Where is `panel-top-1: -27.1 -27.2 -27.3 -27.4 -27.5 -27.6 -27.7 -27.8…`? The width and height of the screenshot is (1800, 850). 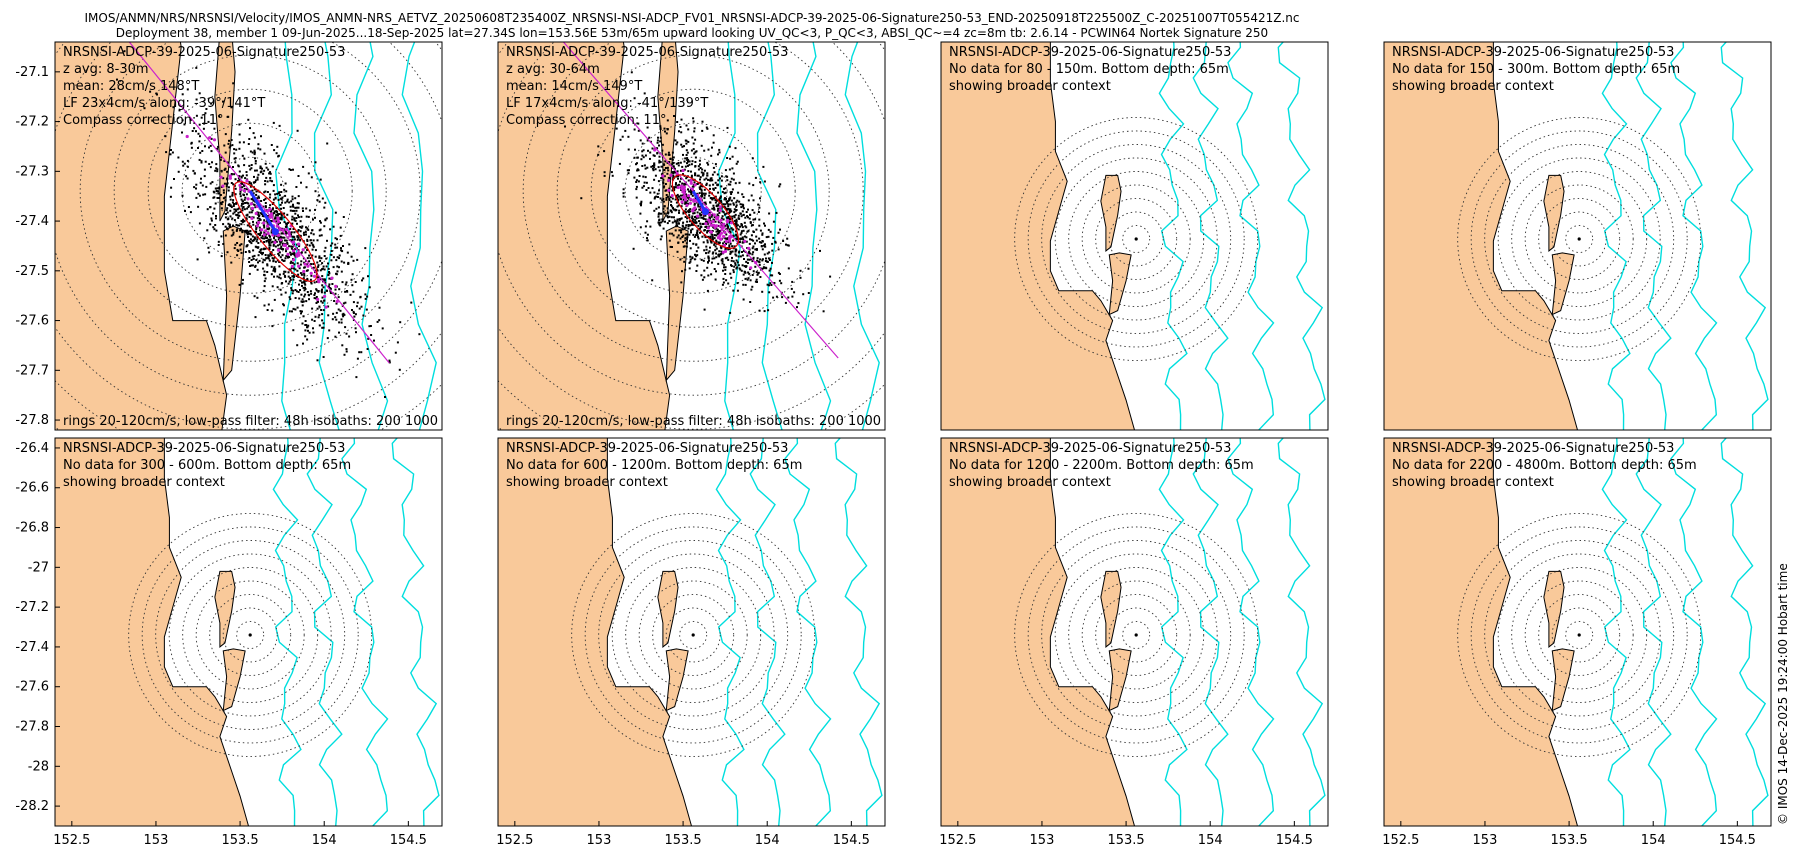
panel-top-1: -27.1 -27.2 -27.3 -27.4 -27.5 -27.6 -27.7 -27.8… is located at coordinates (229, 236).